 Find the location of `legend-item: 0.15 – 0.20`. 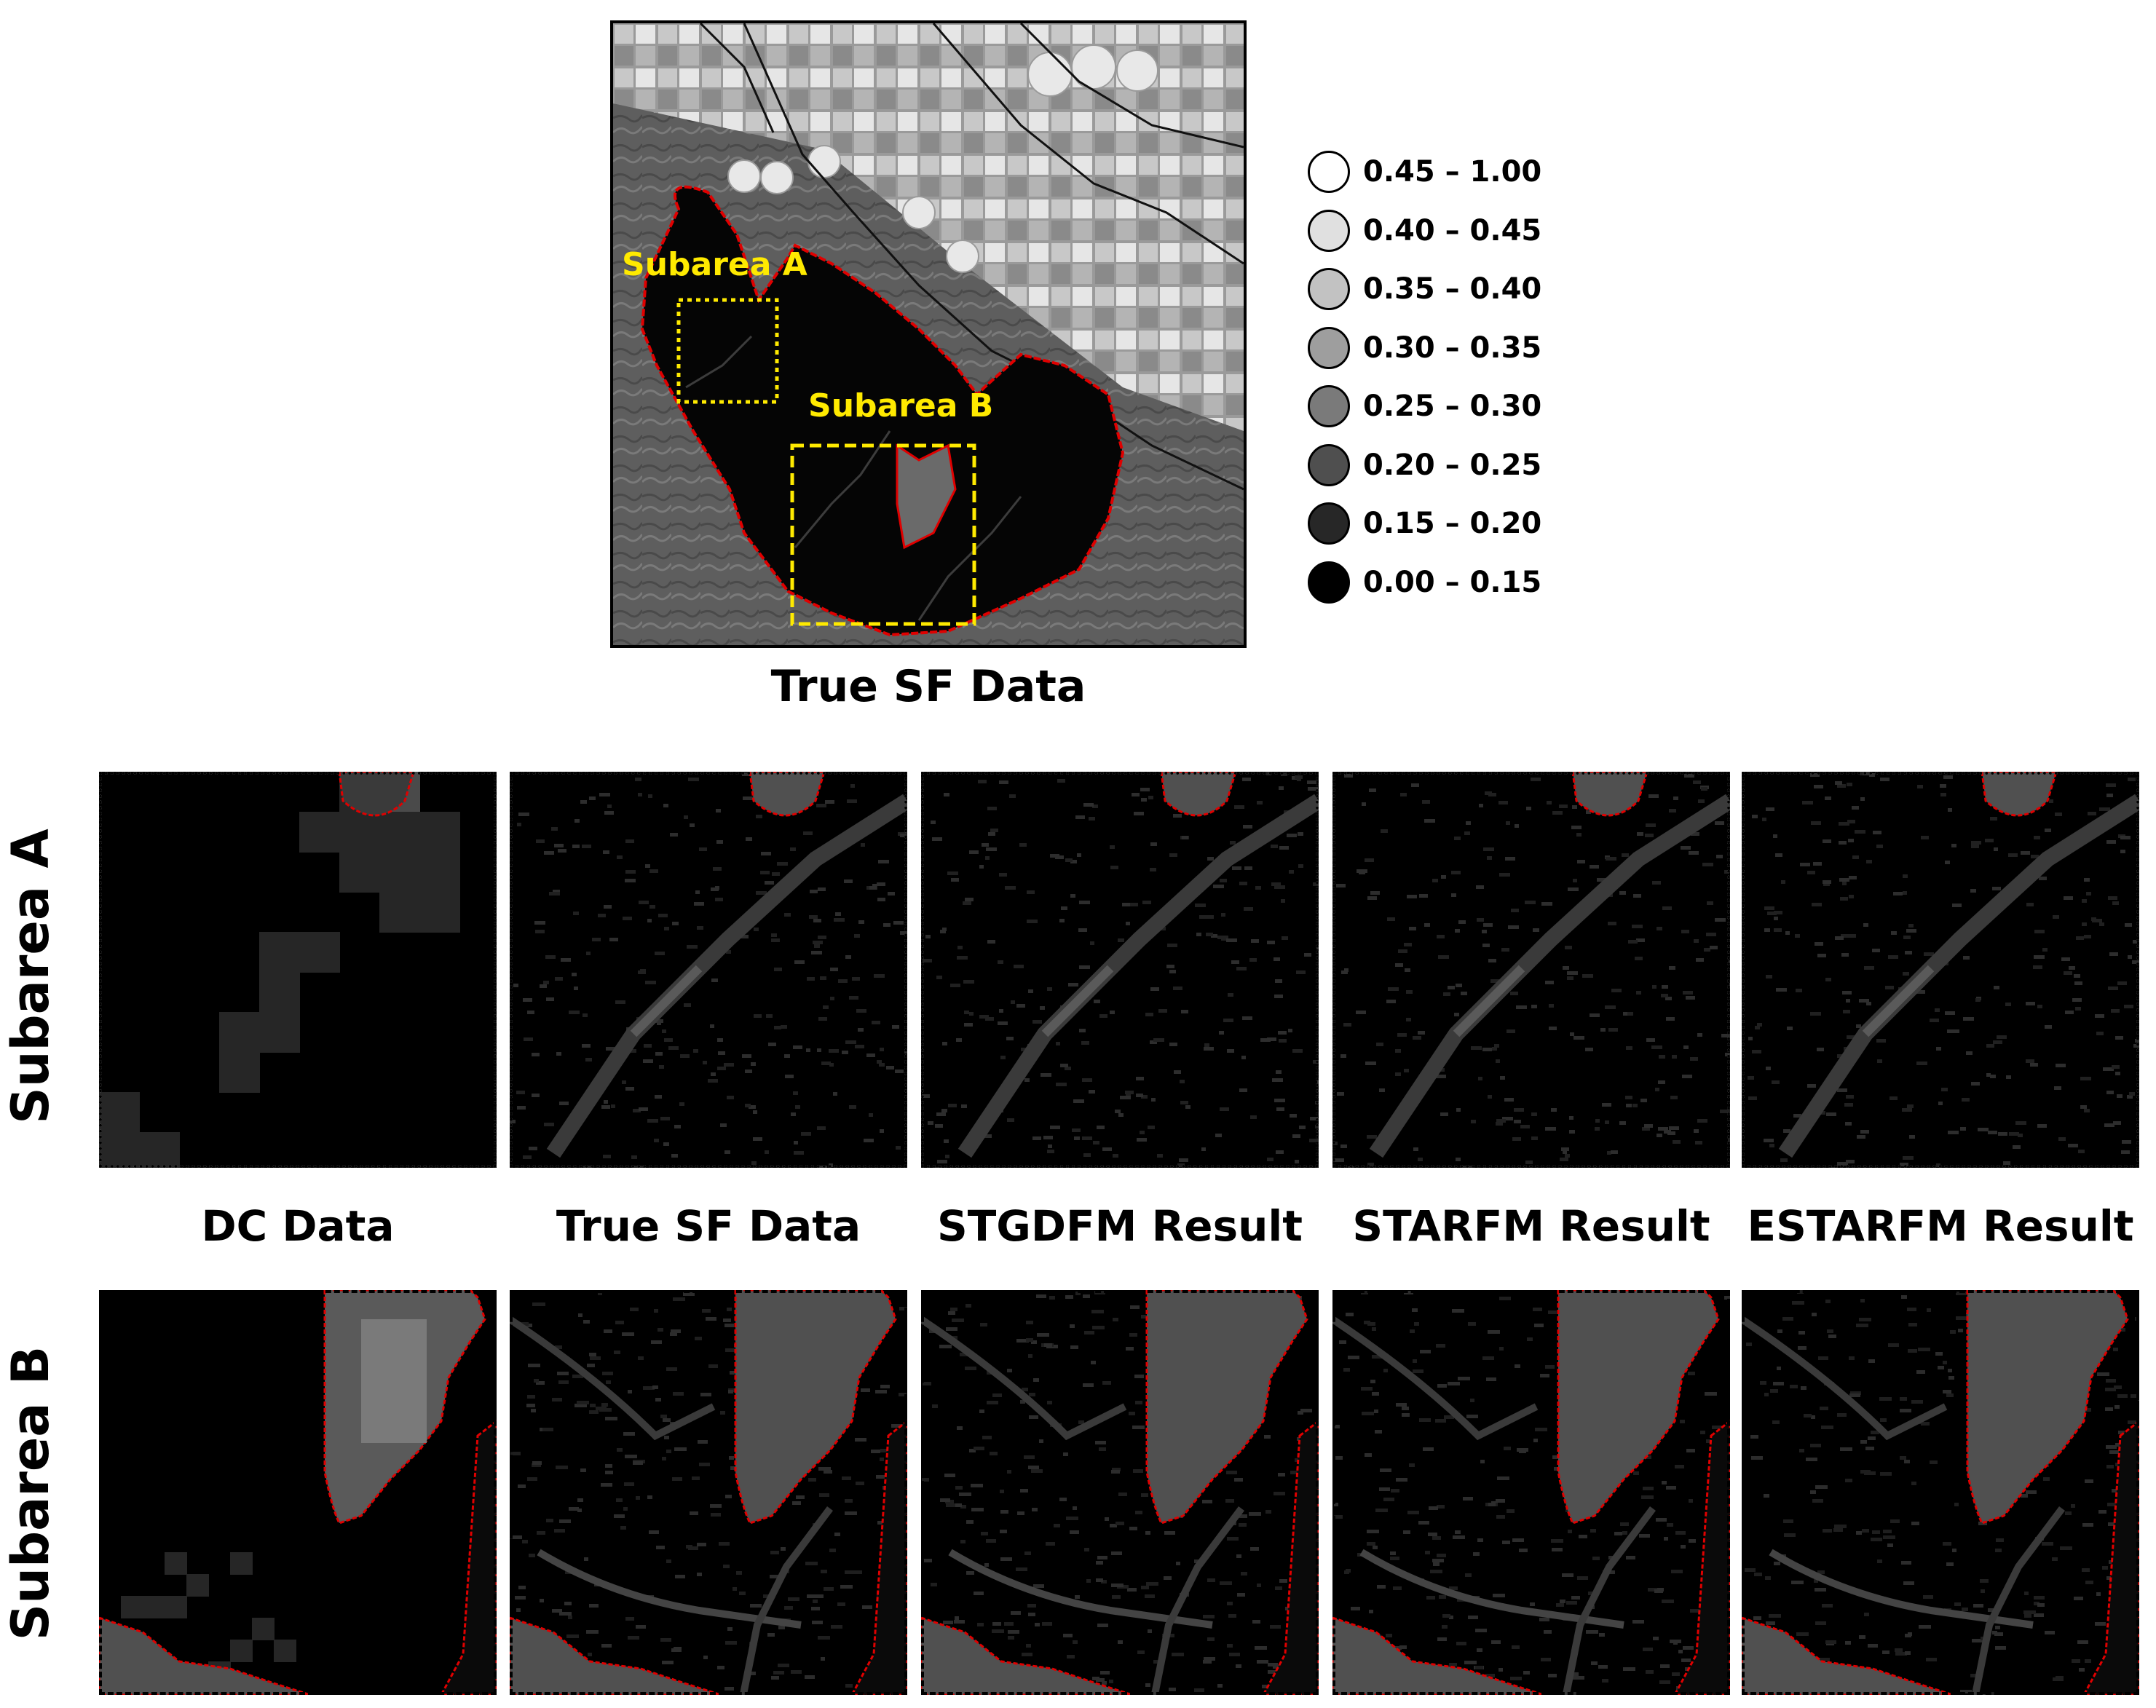

legend-item: 0.15 – 0.20 is located at coordinates (1446, 523).